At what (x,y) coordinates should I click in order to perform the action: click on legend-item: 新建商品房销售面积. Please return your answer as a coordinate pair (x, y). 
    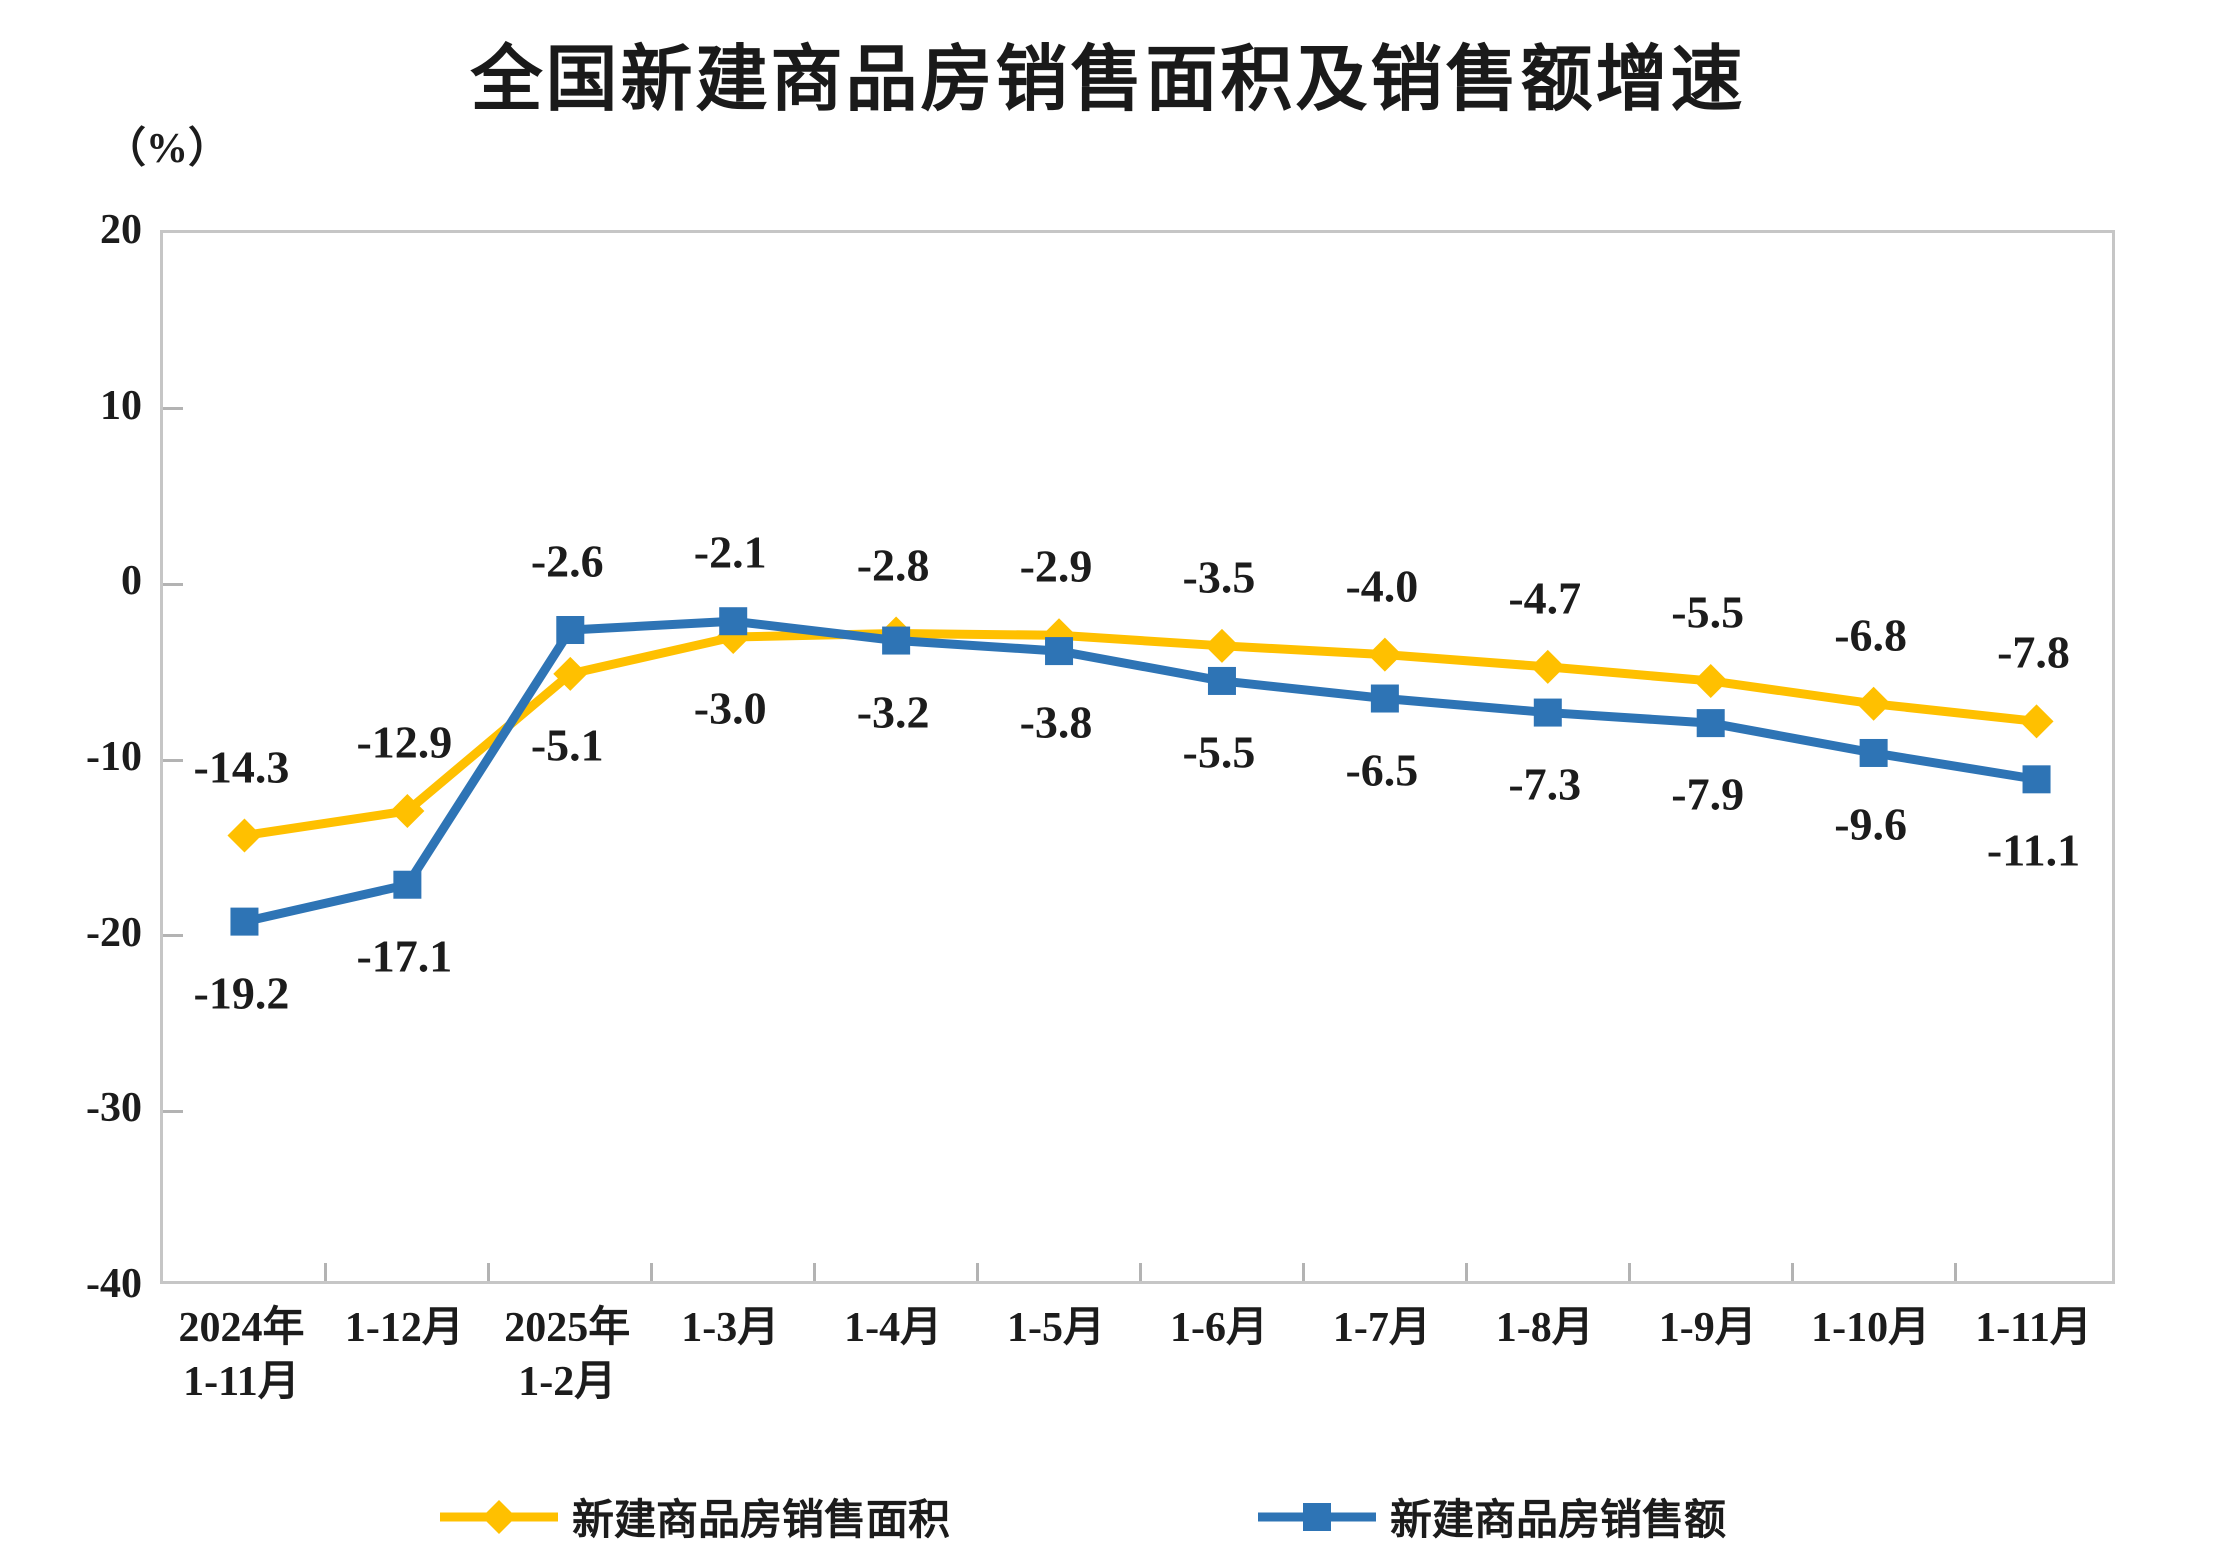
    Looking at the image, I should click on (695, 1516).